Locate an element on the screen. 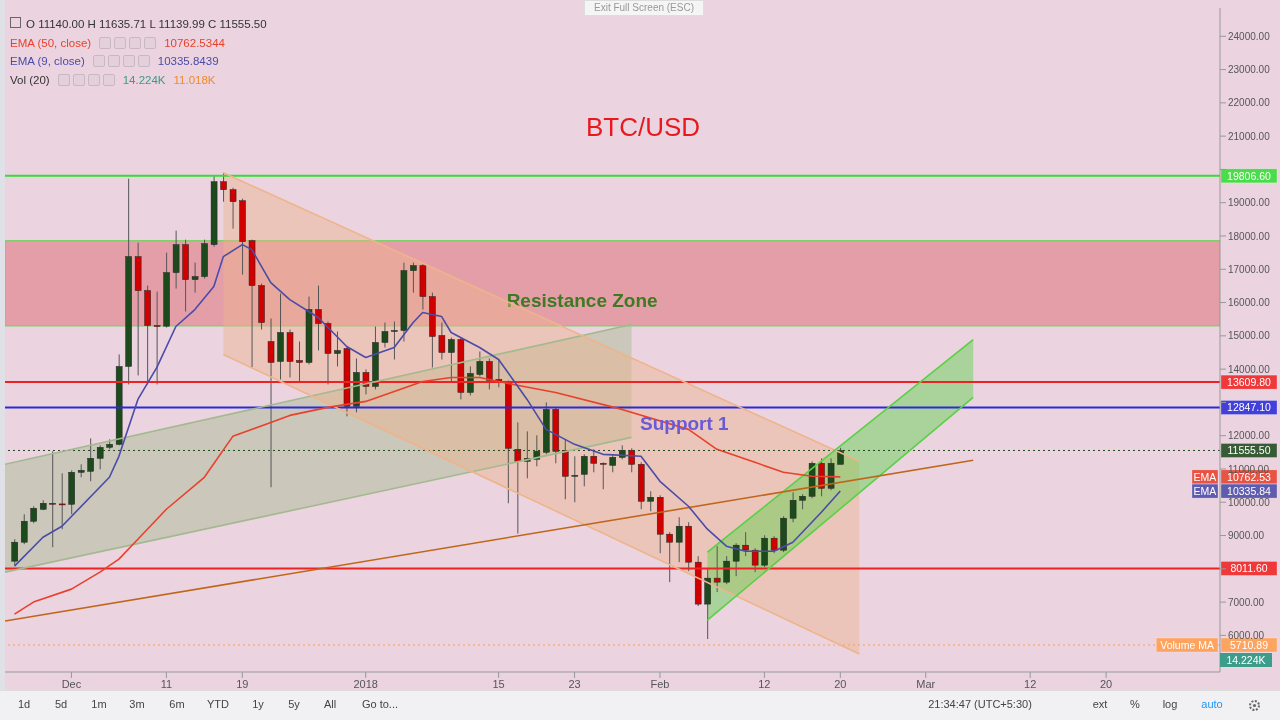 The height and width of the screenshot is (720, 1280). x-tick-label: Dec is located at coordinates (71, 683).